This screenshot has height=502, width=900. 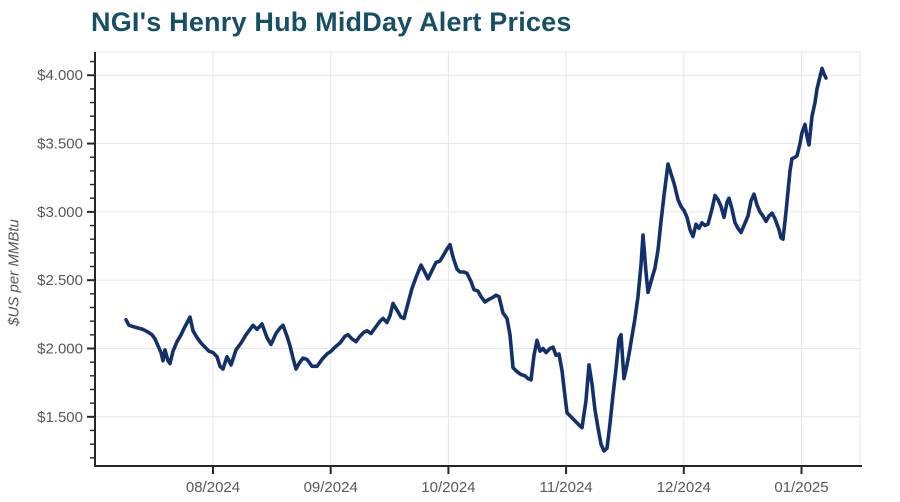 I want to click on y-tick-labels: $1.500 $2.000 $2.500 $3.000 $3.500 $4.000, so click(x=60, y=246).